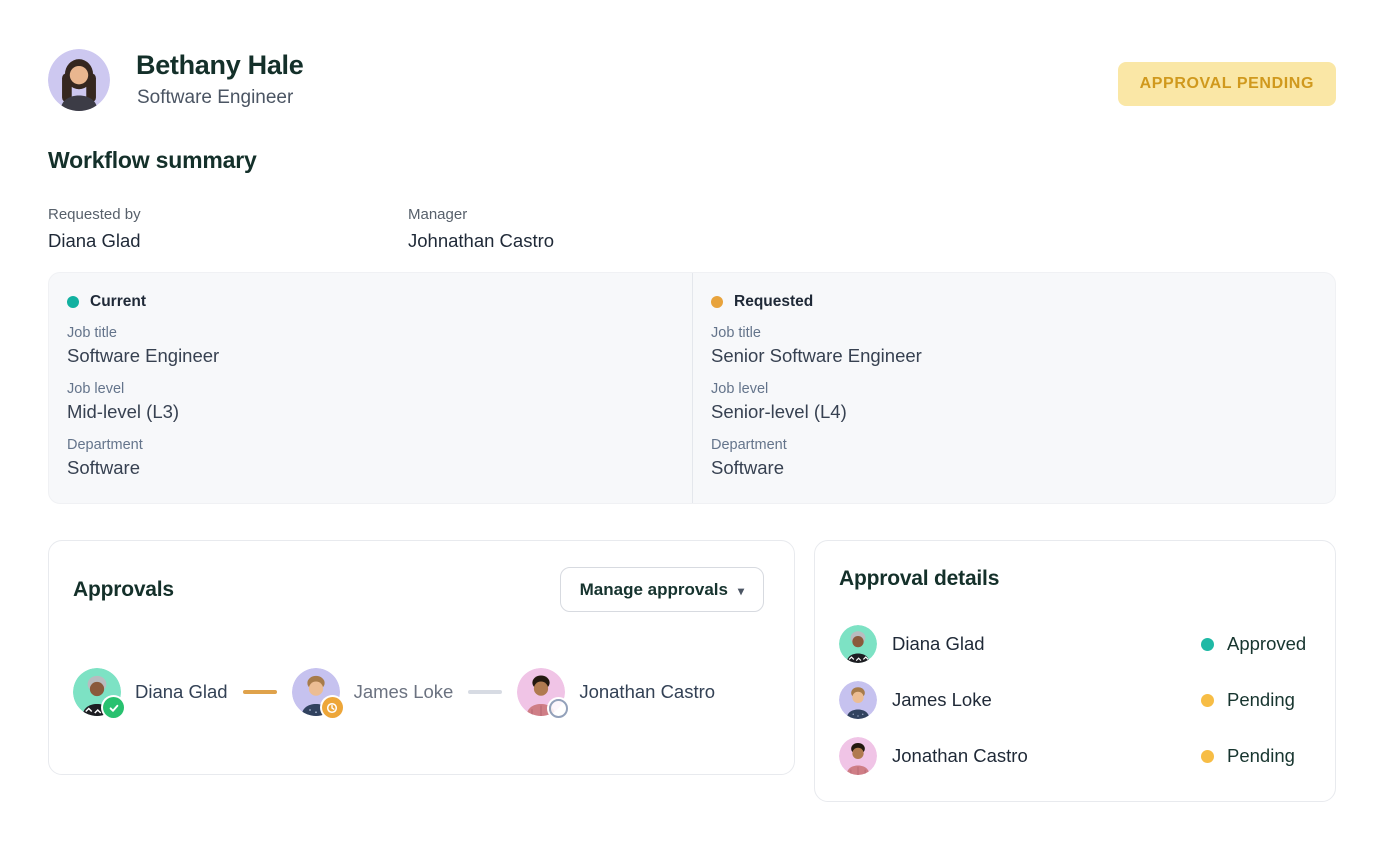 This screenshot has height=856, width=1384. Describe the element at coordinates (942, 699) in the screenshot. I see `detail-name-james: James Loke` at that location.